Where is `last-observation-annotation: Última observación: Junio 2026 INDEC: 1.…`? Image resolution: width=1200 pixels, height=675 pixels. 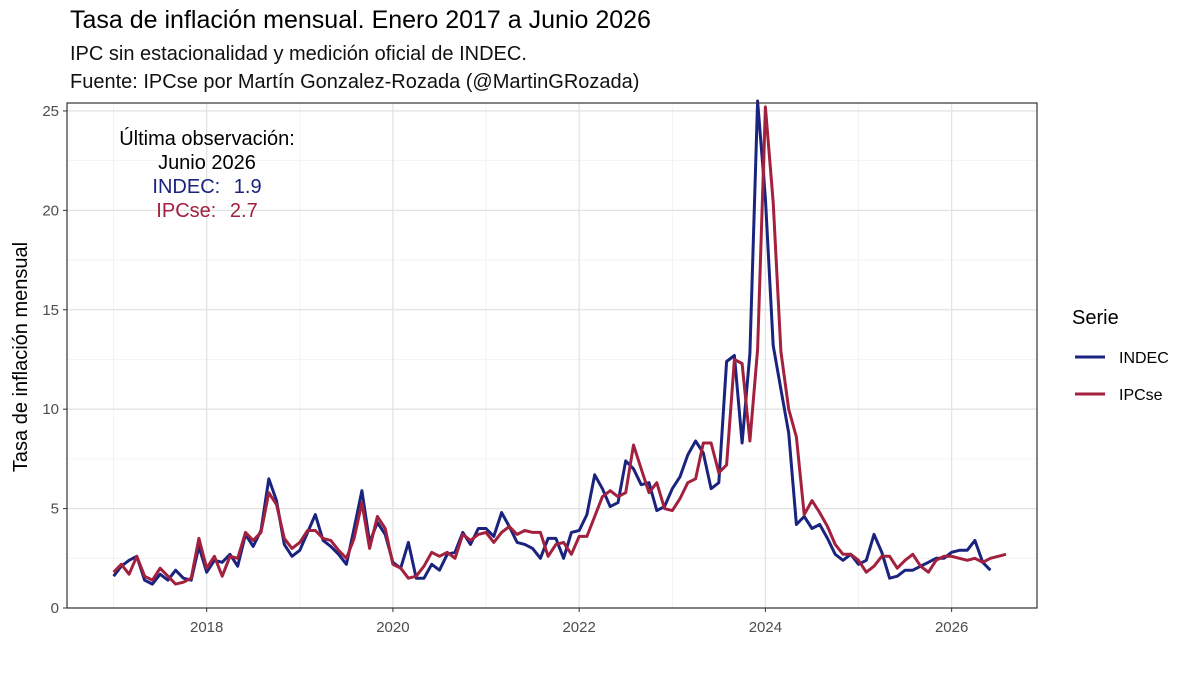
last-observation-annotation: Última observación: Junio 2026 INDEC: 1.… is located at coordinates (207, 174).